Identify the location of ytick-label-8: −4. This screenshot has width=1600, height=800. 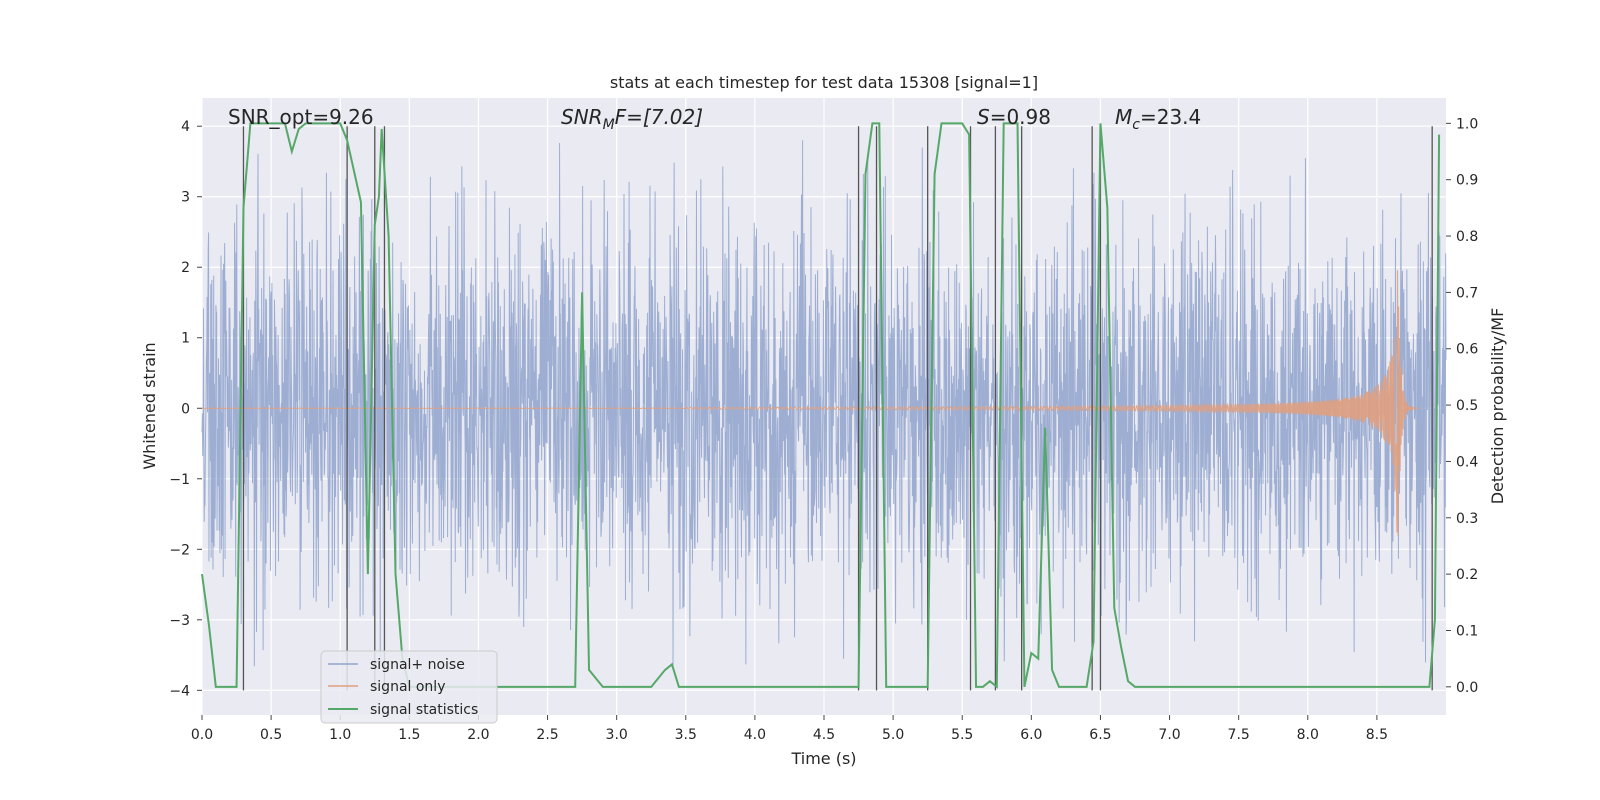
(179, 691).